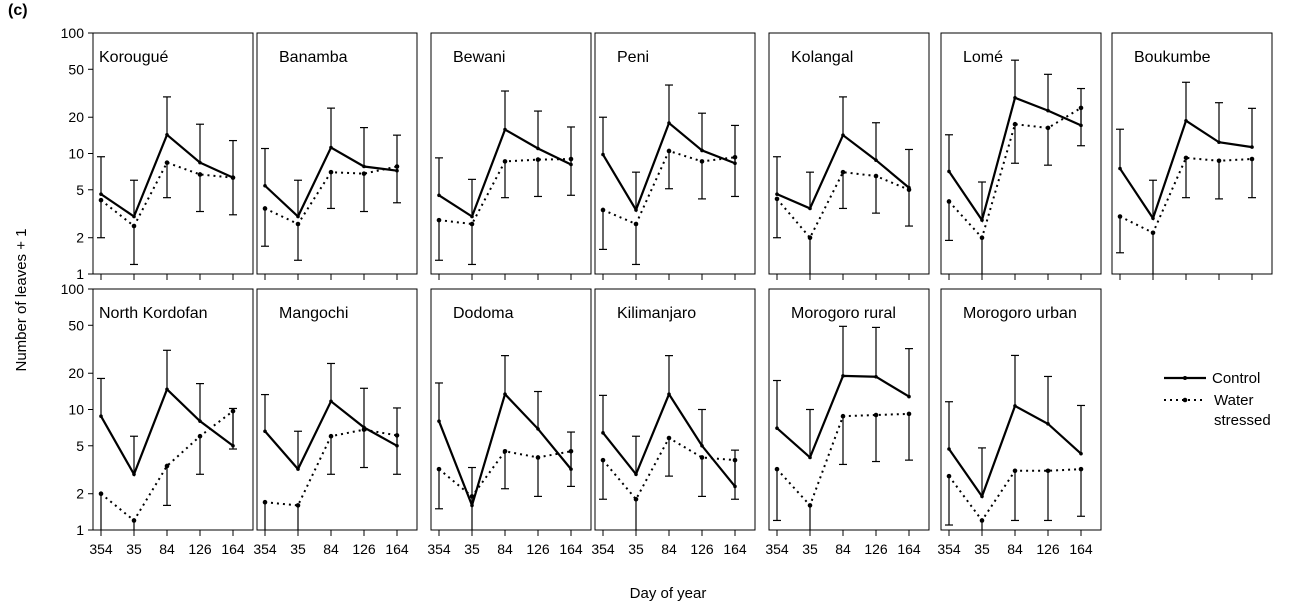  Describe the element at coordinates (509, 422) in the screenshot. I see `panel-dodoma: Dodoma 354 35 84 126 164` at that location.